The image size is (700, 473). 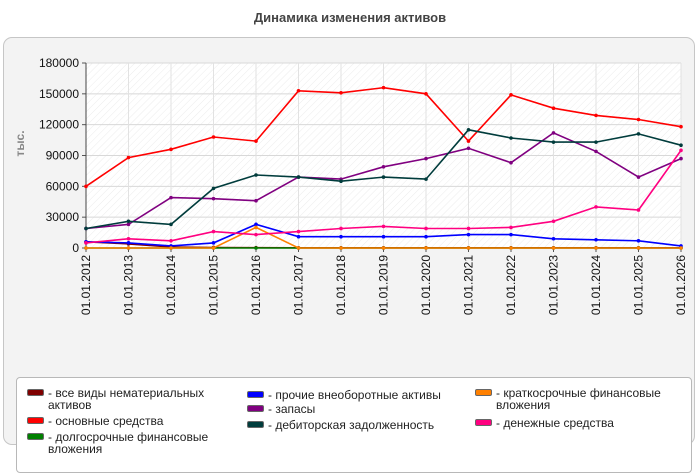 What do you see at coordinates (426, 285) in the screenshot?
I see `x-tick-label: 01.01.2020` at bounding box center [426, 285].